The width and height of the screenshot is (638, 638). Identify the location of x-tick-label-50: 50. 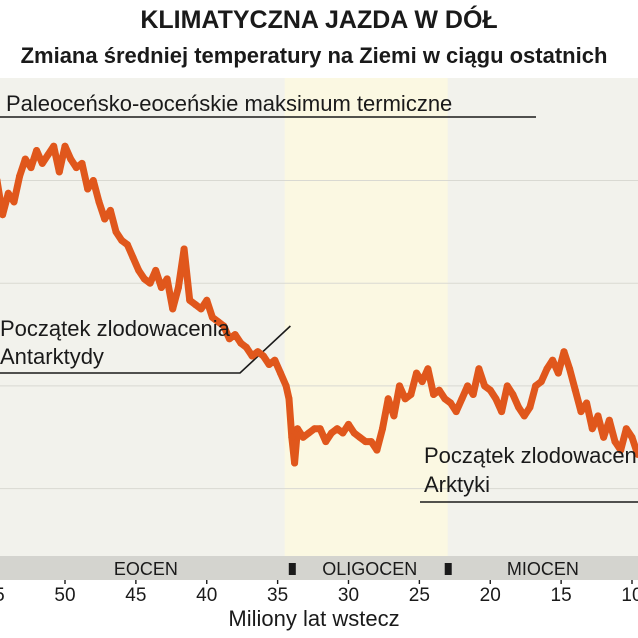
(64, 595).